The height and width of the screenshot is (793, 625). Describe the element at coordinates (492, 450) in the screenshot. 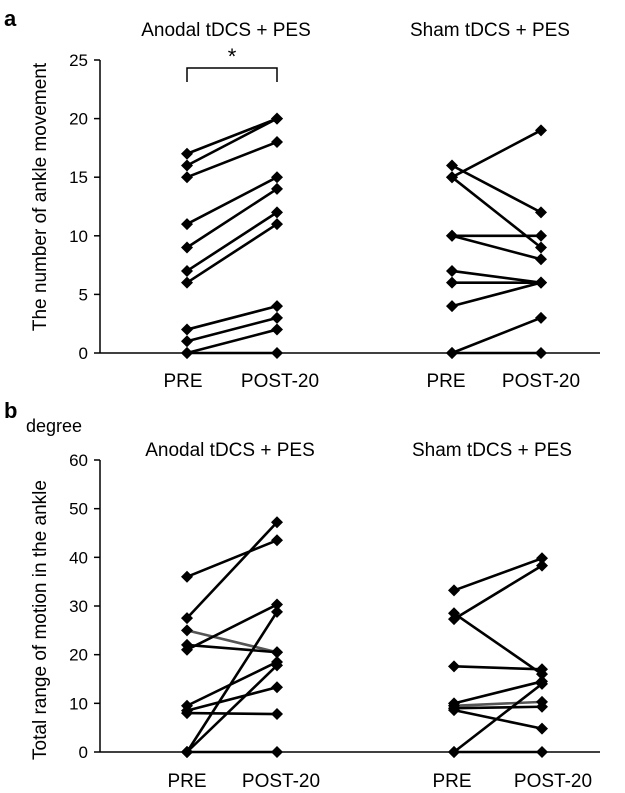

I see `panel-b-group-2-title: Sham tDCS + PES` at that location.